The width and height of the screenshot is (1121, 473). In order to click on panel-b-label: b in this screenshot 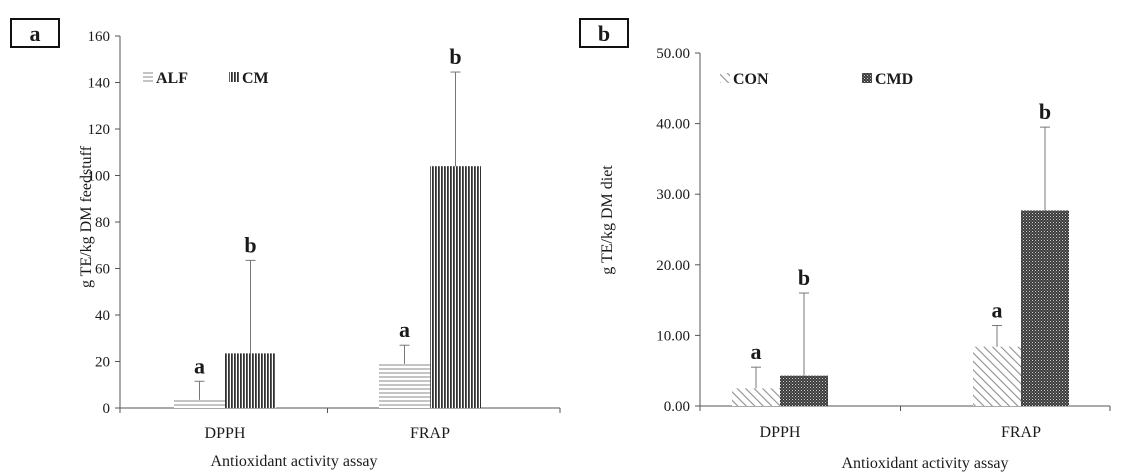, I will do `click(604, 33)`.